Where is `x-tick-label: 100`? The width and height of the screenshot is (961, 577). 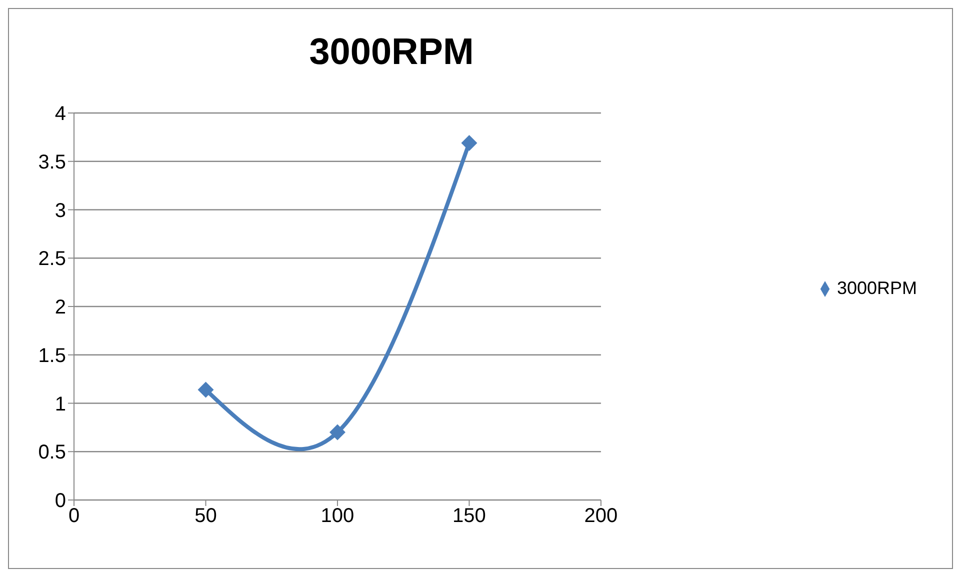
x-tick-label: 100 is located at coordinates (337, 516).